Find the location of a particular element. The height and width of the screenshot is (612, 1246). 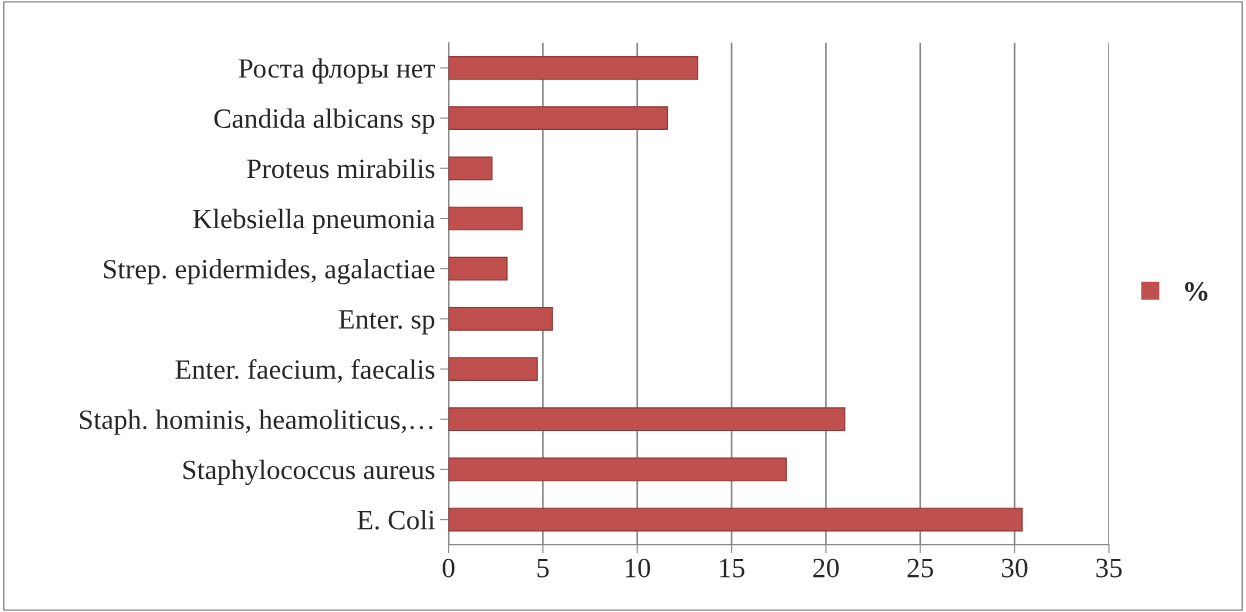

y-tick-label: Proteus mirabilis is located at coordinates (341, 168).